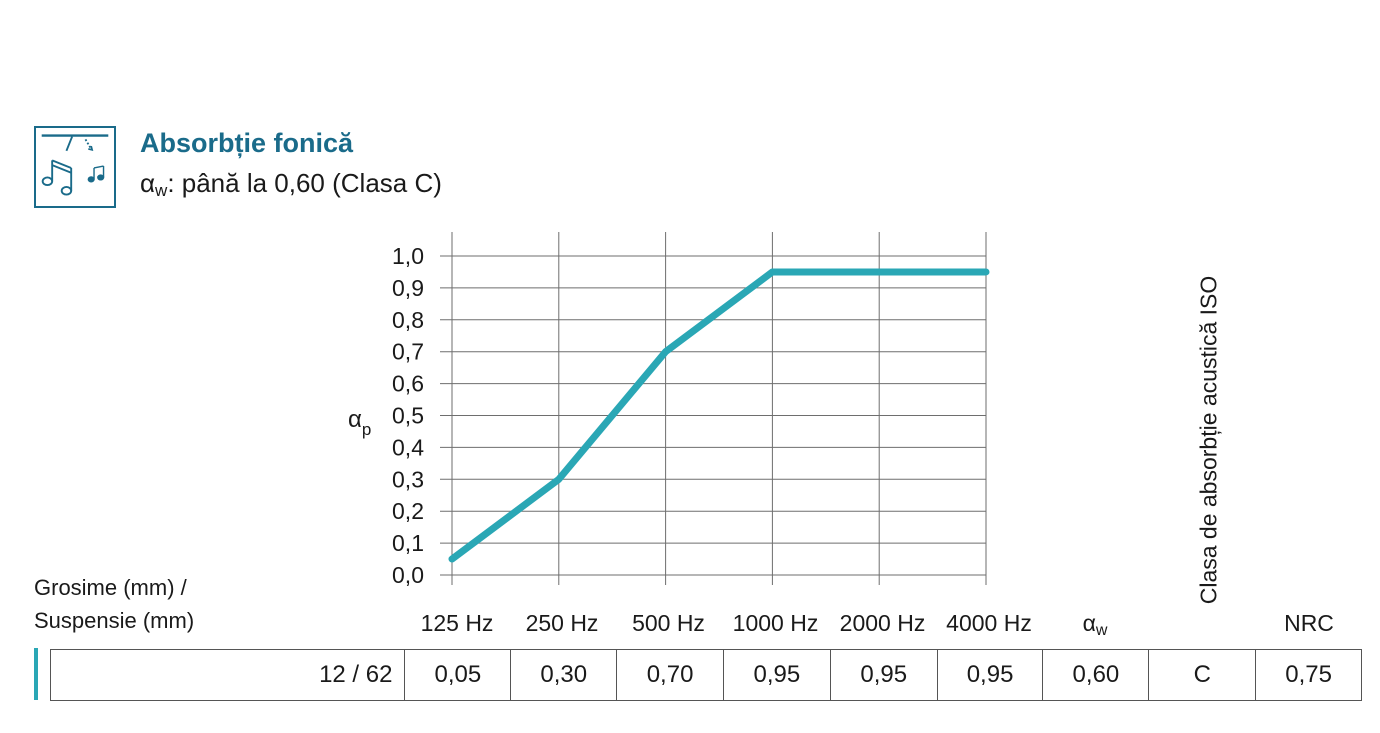  I want to click on y-tick-label: 0,6, so click(408, 384).